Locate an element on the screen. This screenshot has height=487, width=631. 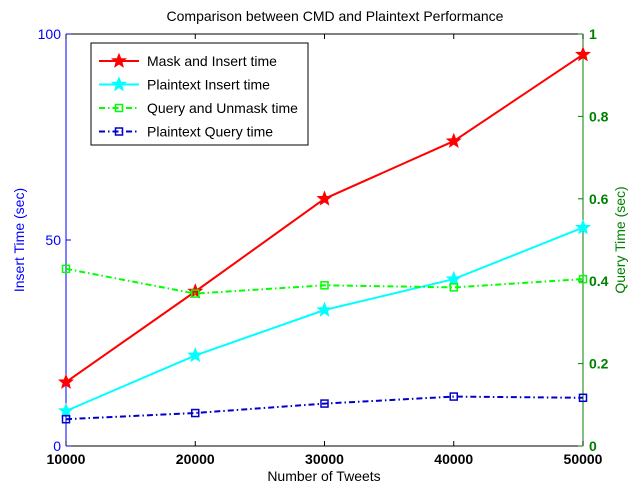
x-tick-label: 20000 is located at coordinates (195, 459).